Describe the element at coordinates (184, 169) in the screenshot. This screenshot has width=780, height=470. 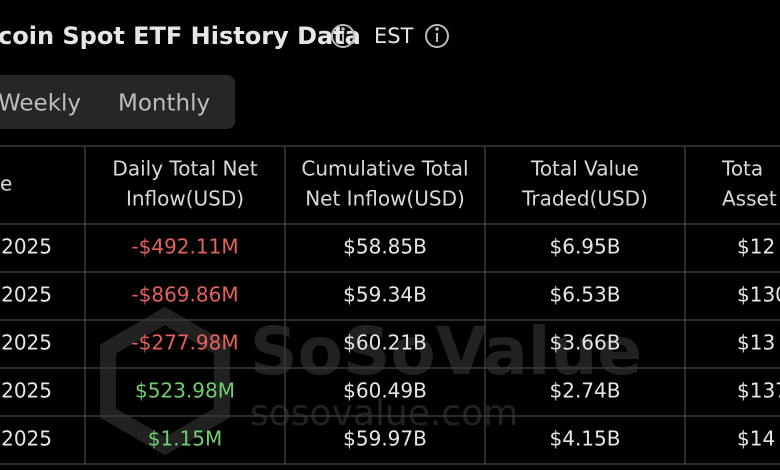
I see `column-header: Daily Total Net` at that location.